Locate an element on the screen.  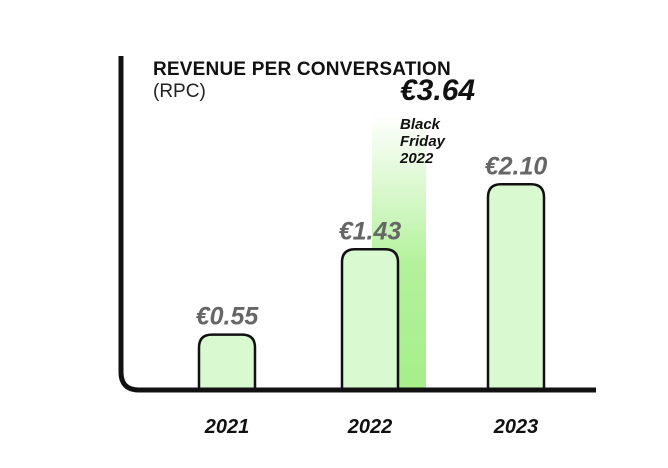
value-label-2021: €0.55 is located at coordinates (228, 317).